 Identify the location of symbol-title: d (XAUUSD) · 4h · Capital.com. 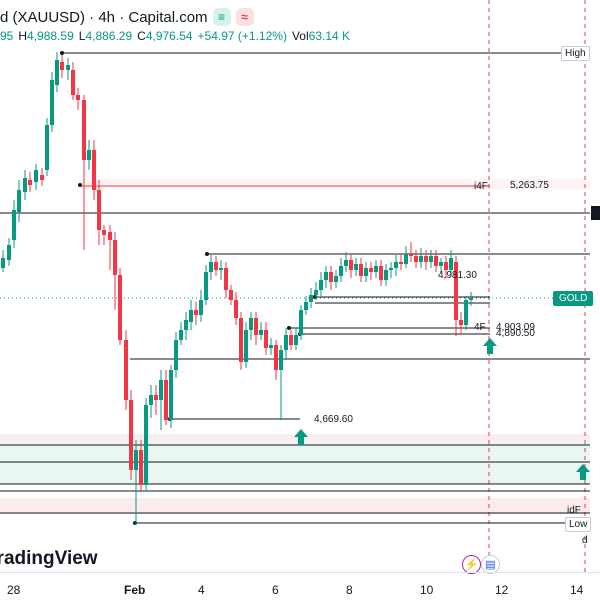
(104, 17).